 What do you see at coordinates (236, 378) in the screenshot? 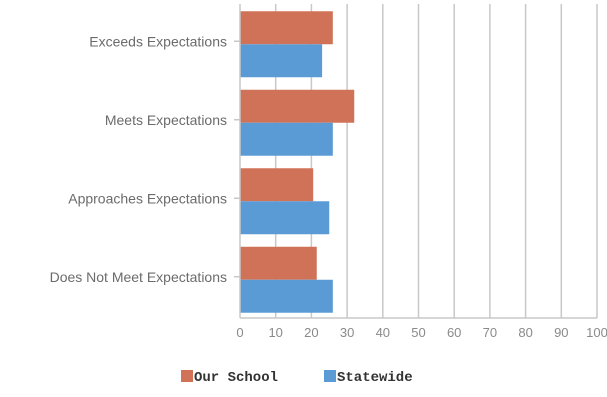
I see `legend-label: Our School` at bounding box center [236, 378].